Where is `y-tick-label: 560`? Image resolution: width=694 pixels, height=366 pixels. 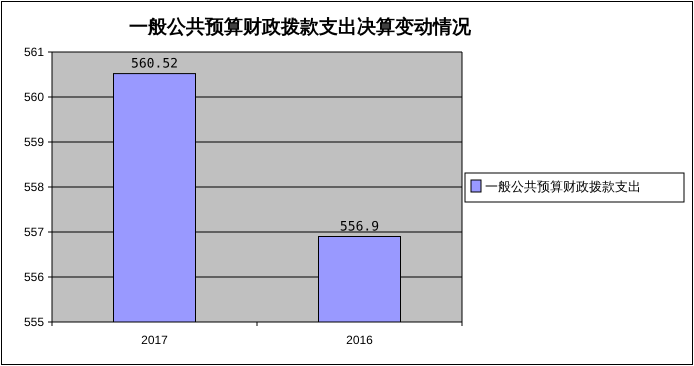
y-tick-label: 560 is located at coordinates (34, 97).